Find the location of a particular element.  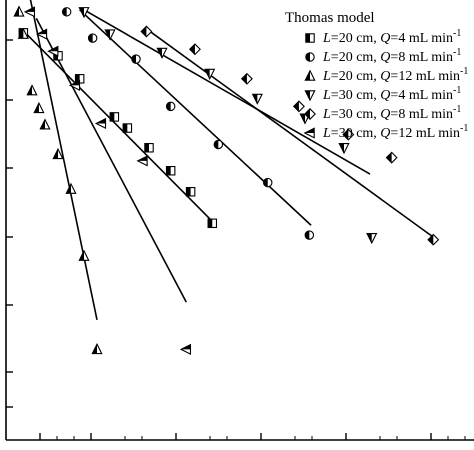

legend-label-series-6: L=30 cm, Q=12 mL min-1 is located at coordinates (395, 132).